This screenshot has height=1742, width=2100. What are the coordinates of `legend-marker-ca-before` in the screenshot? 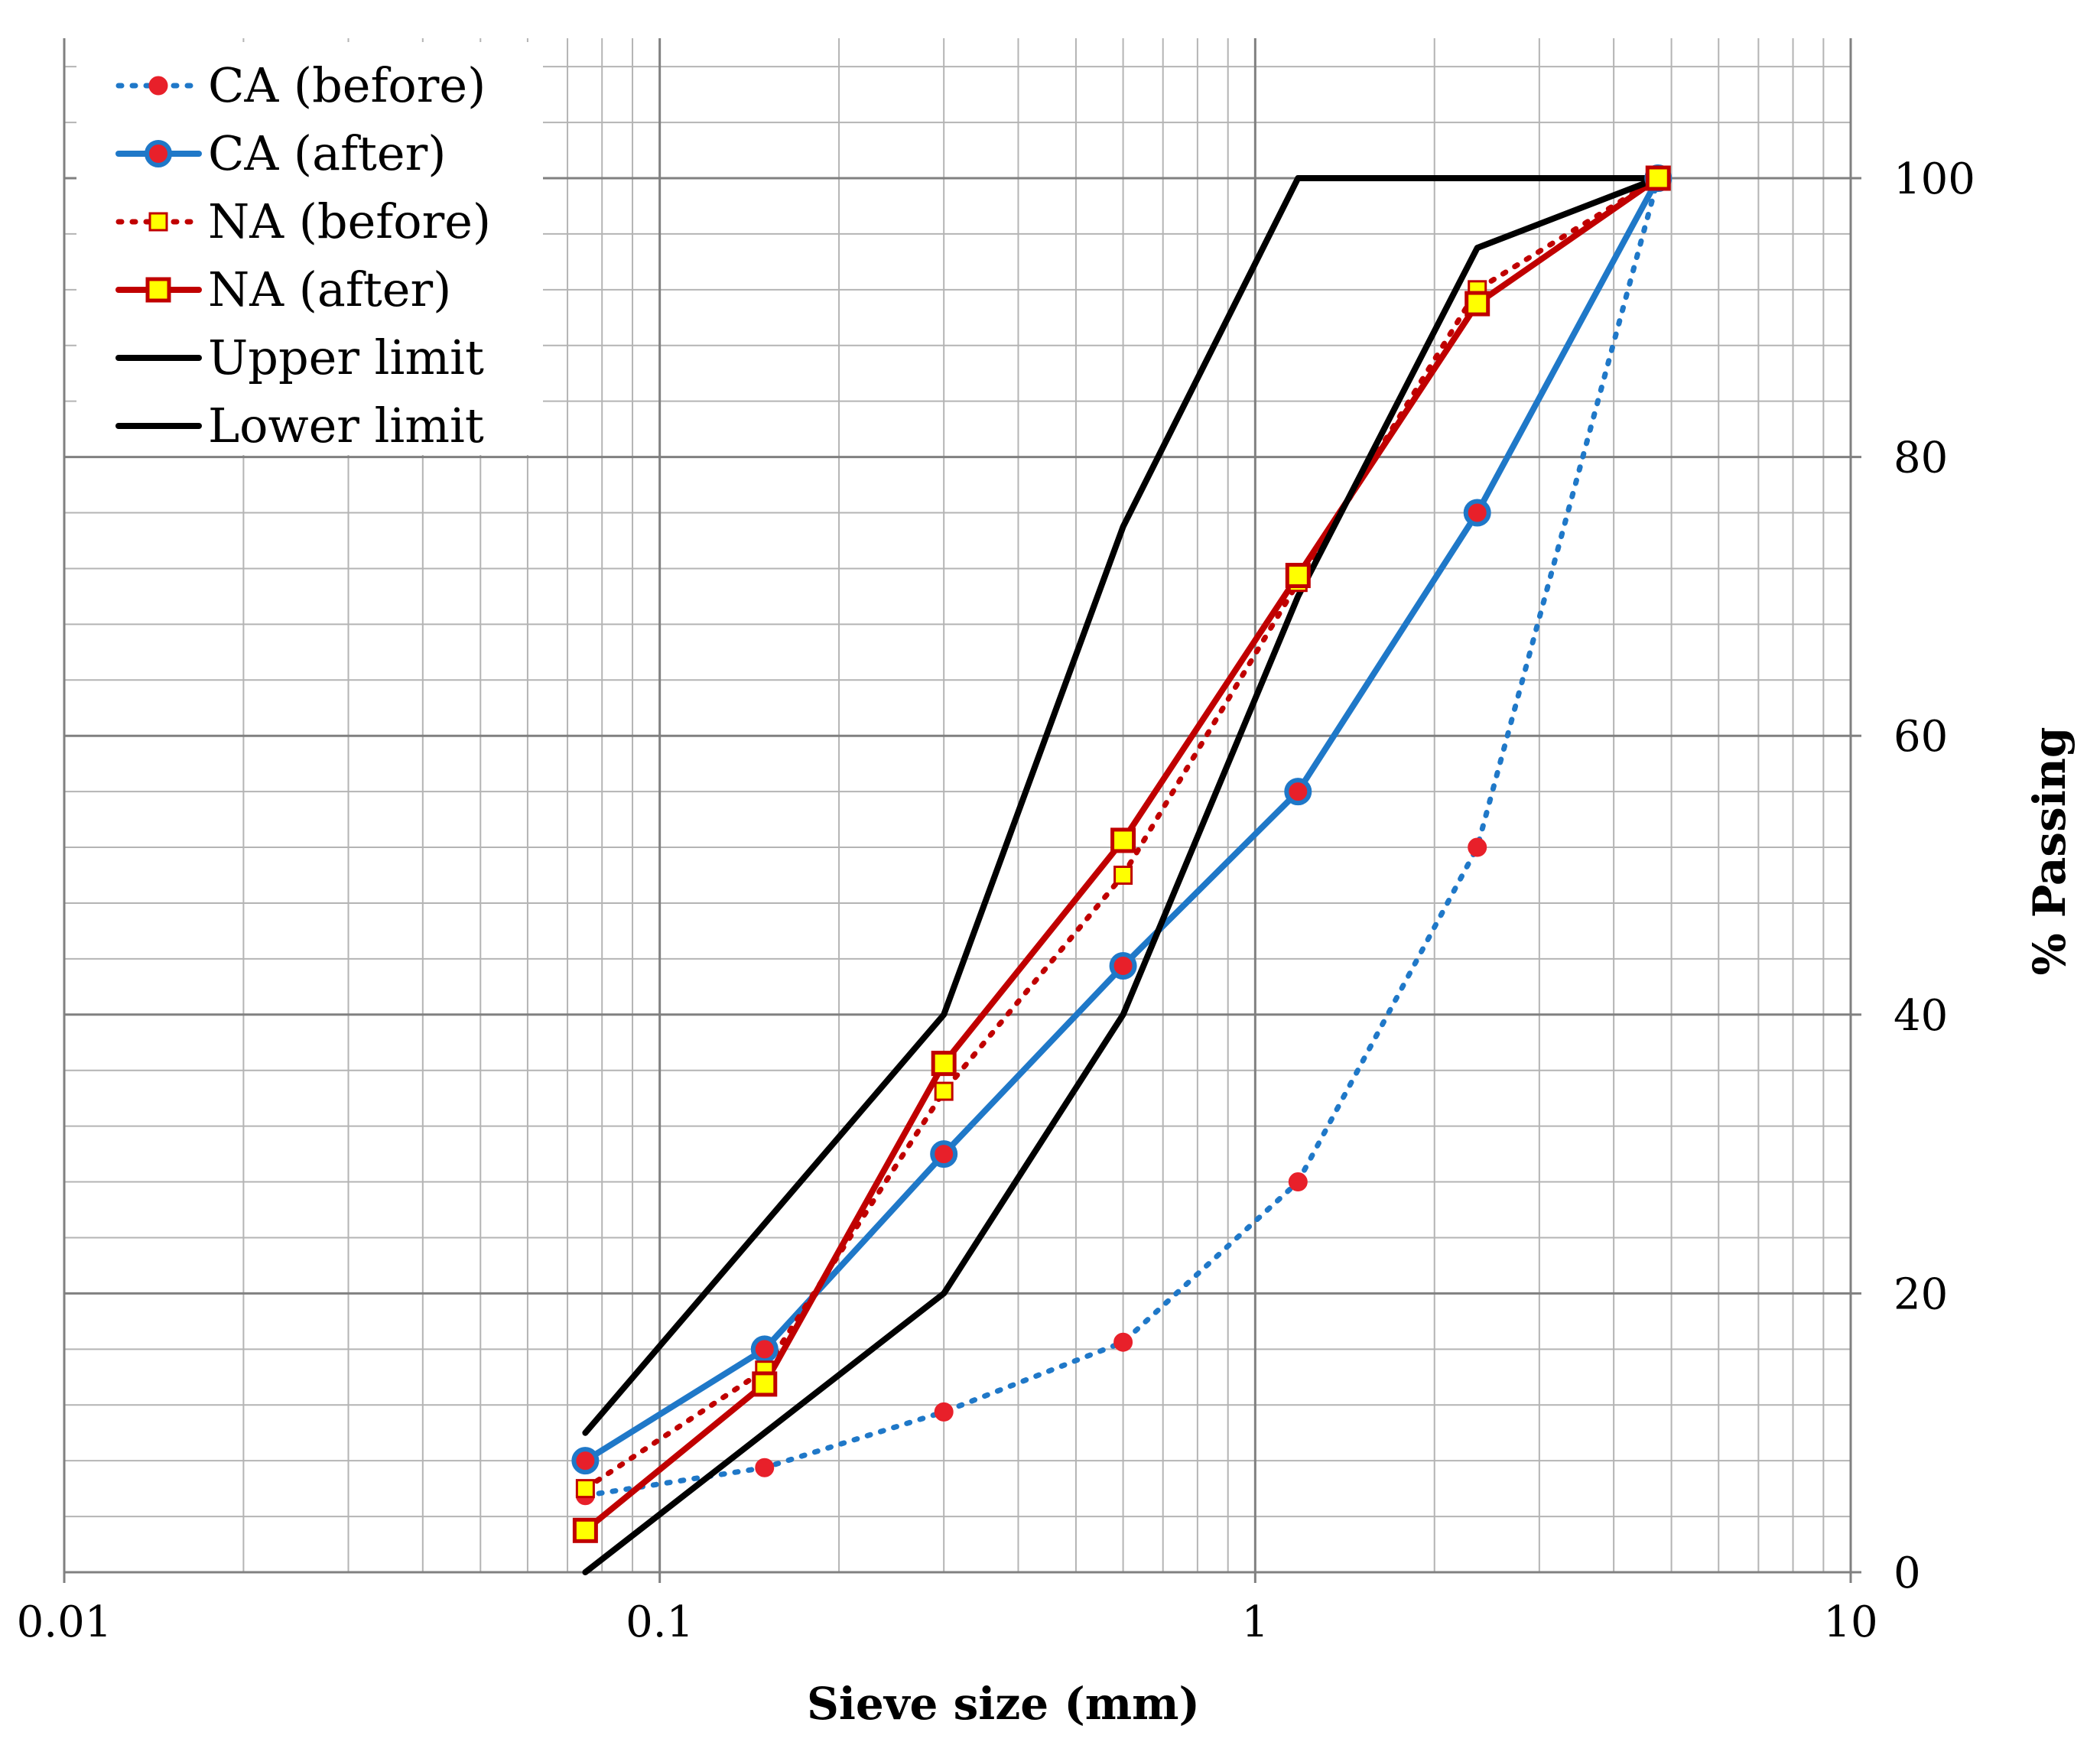 It's located at (158, 86).